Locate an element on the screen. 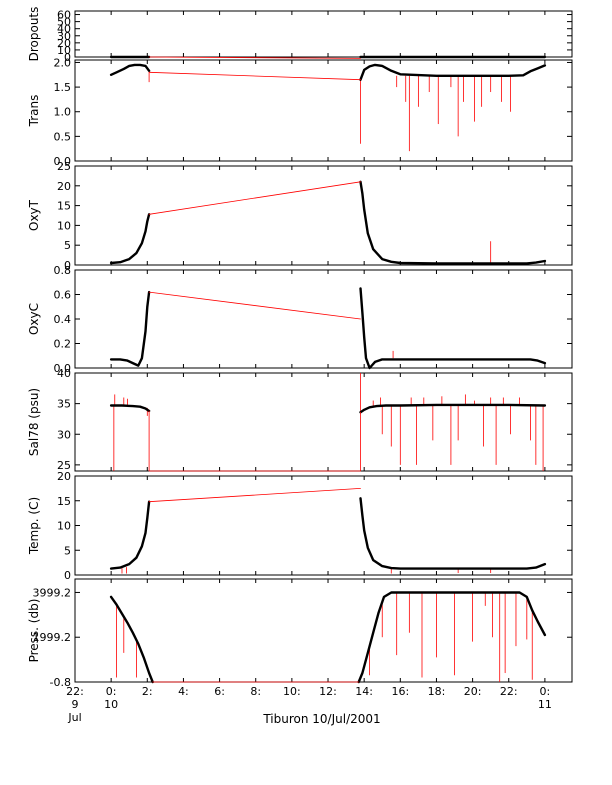 Image resolution: width=612 pixels, height=785 pixels. y-tick-label: 50 is located at coordinates (64, 22).